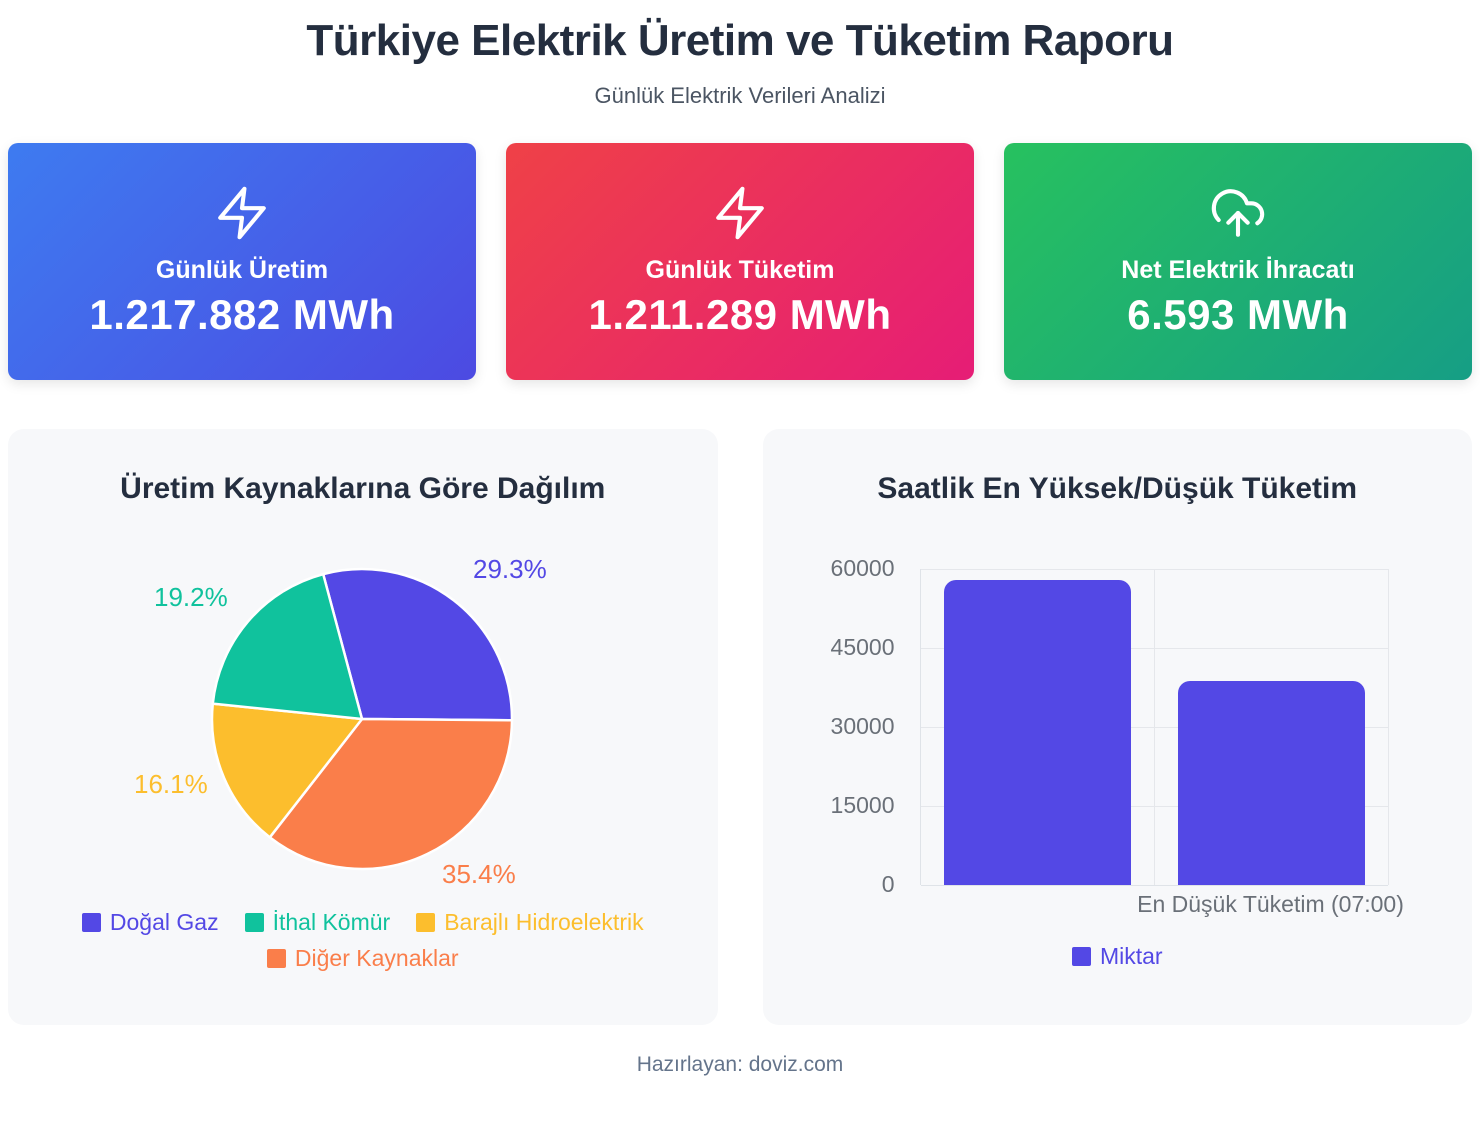 The width and height of the screenshot is (1480, 1132). What do you see at coordinates (376, 958) in the screenshot?
I see `legend-label: Diğer Kaynaklar` at bounding box center [376, 958].